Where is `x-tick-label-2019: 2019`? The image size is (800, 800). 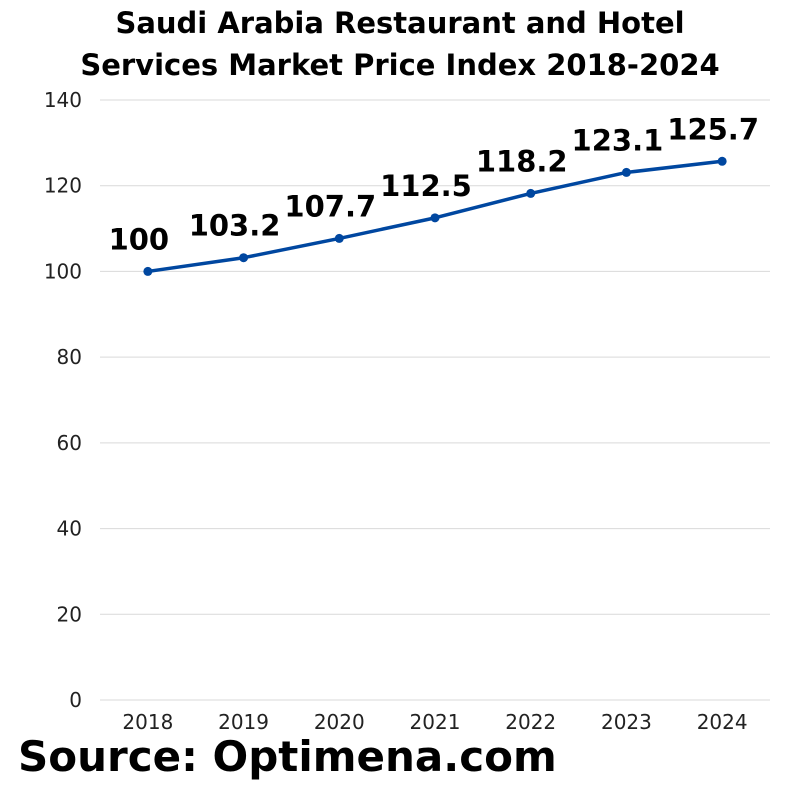
x-tick-label-2019: 2019 is located at coordinates (243, 722).